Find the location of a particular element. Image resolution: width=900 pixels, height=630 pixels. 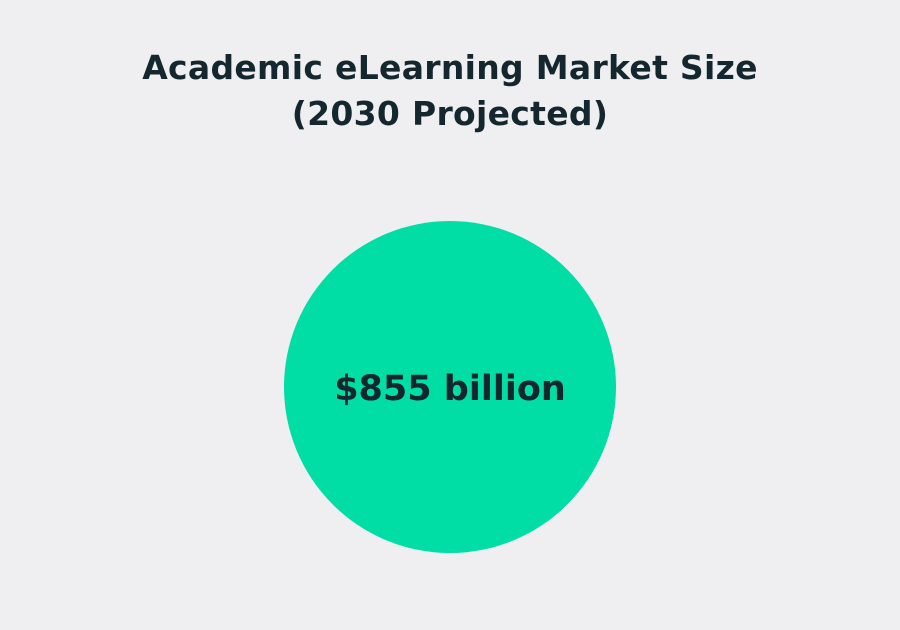

bubble-data-label: $855 billion is located at coordinates (450, 389).